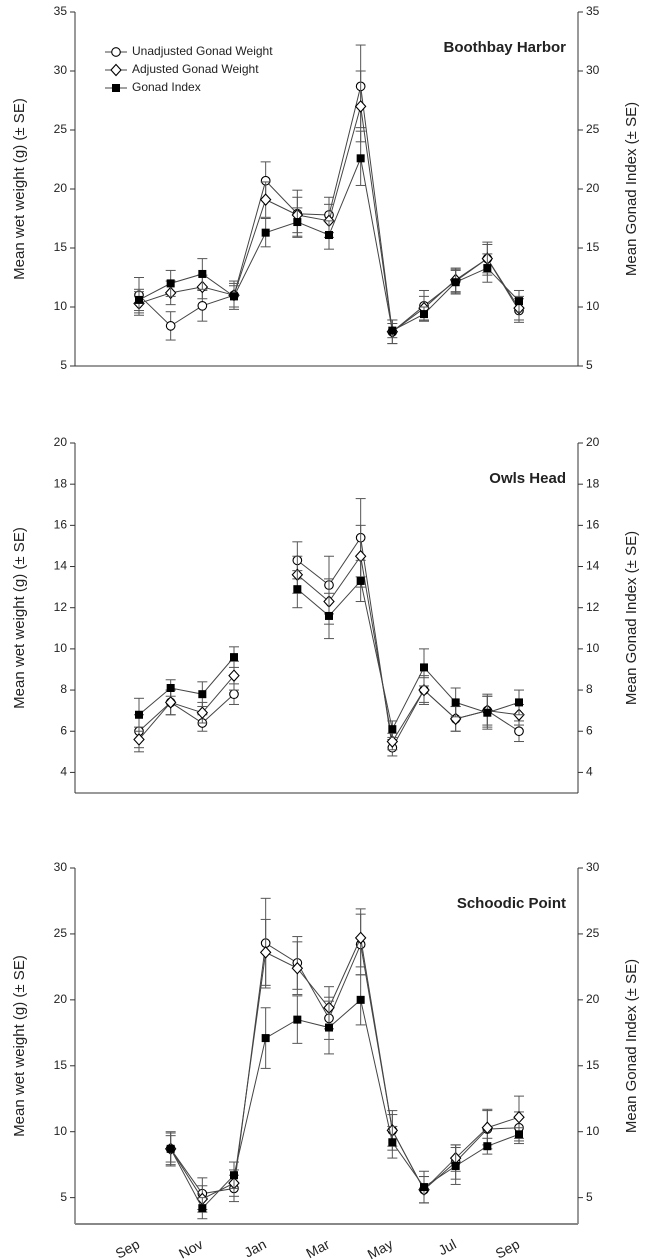 The height and width of the screenshot is (1260, 648). I want to click on panel-title: Owls Head, so click(527, 478).